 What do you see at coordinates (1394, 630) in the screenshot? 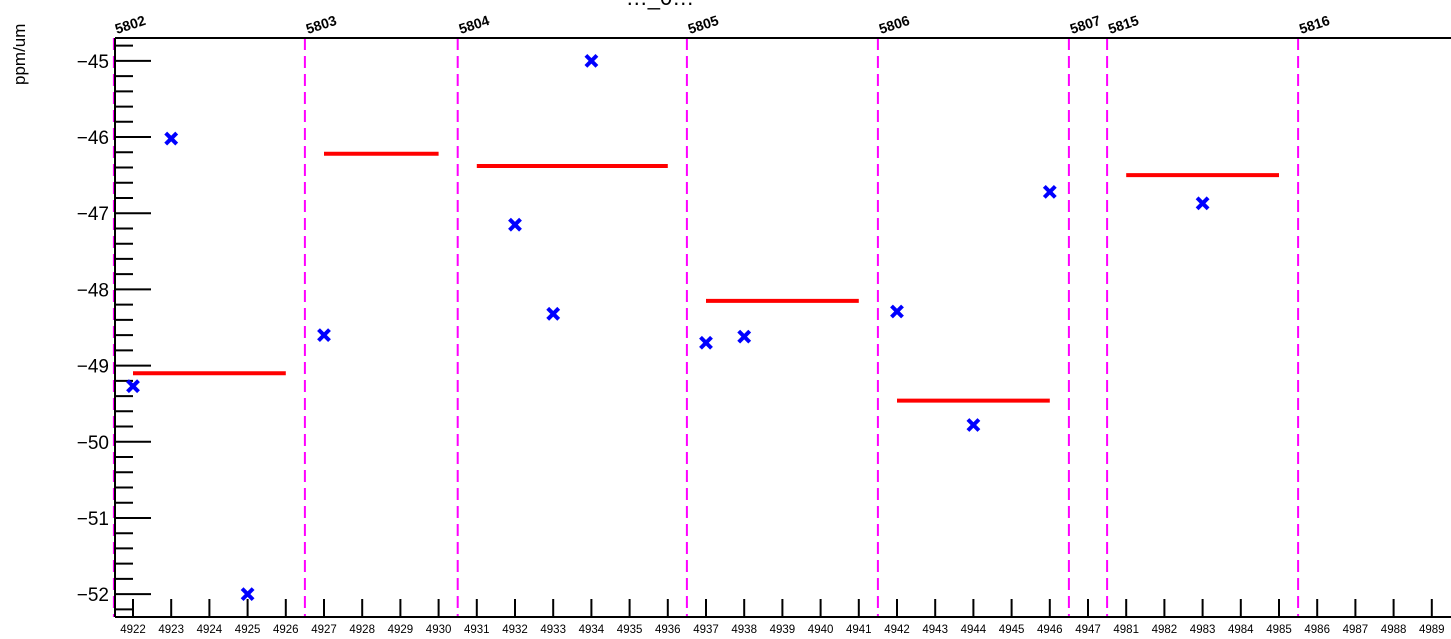
I see `x-tick-label: 4988` at bounding box center [1394, 630].